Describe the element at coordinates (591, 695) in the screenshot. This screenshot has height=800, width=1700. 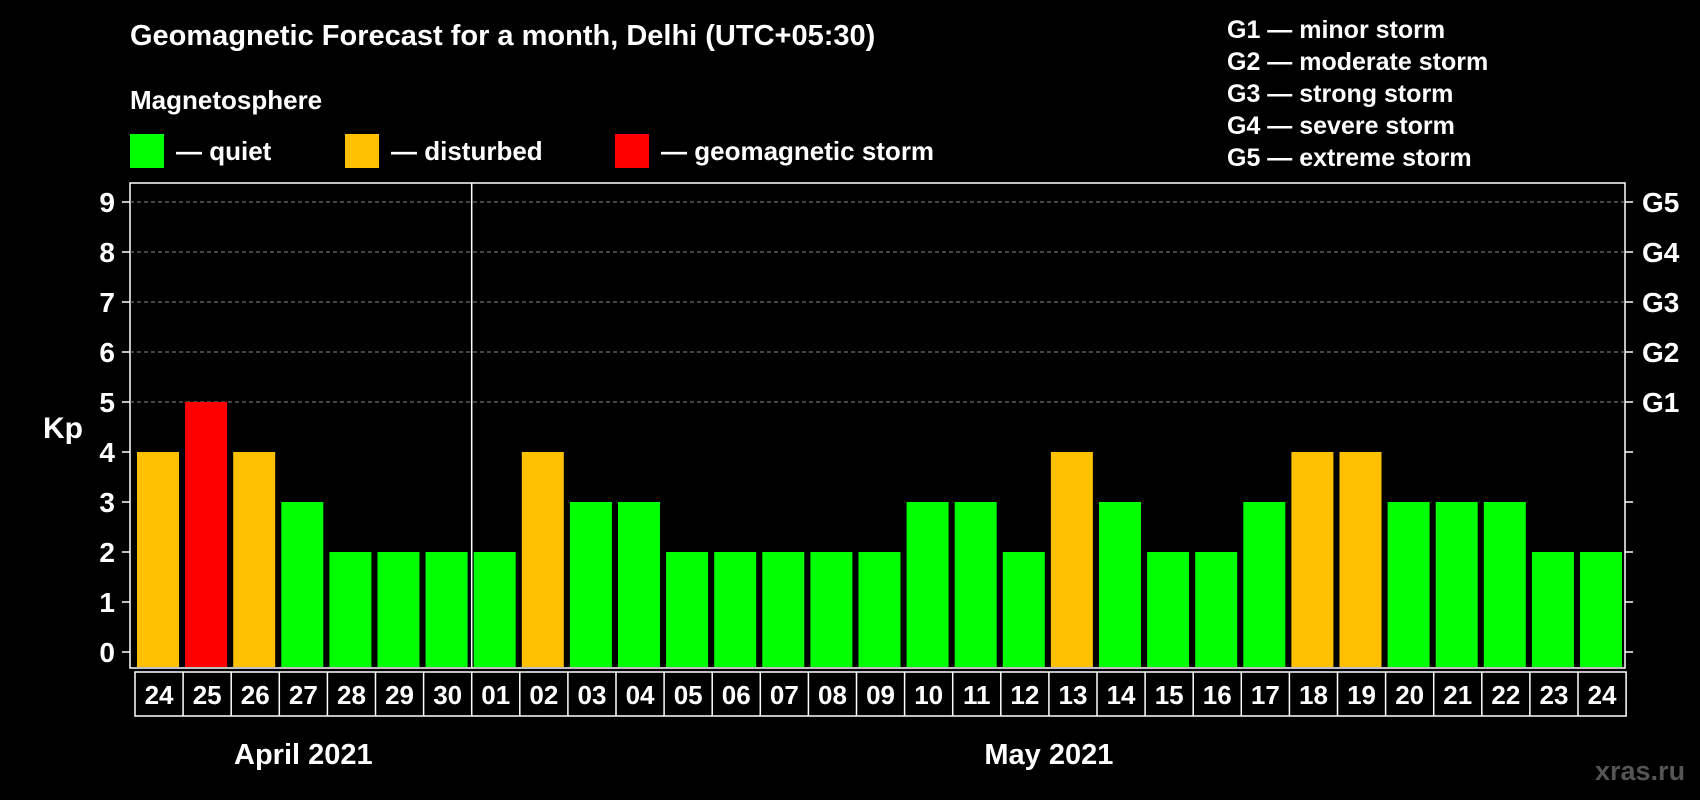
I see `date-label-9: 03` at that location.